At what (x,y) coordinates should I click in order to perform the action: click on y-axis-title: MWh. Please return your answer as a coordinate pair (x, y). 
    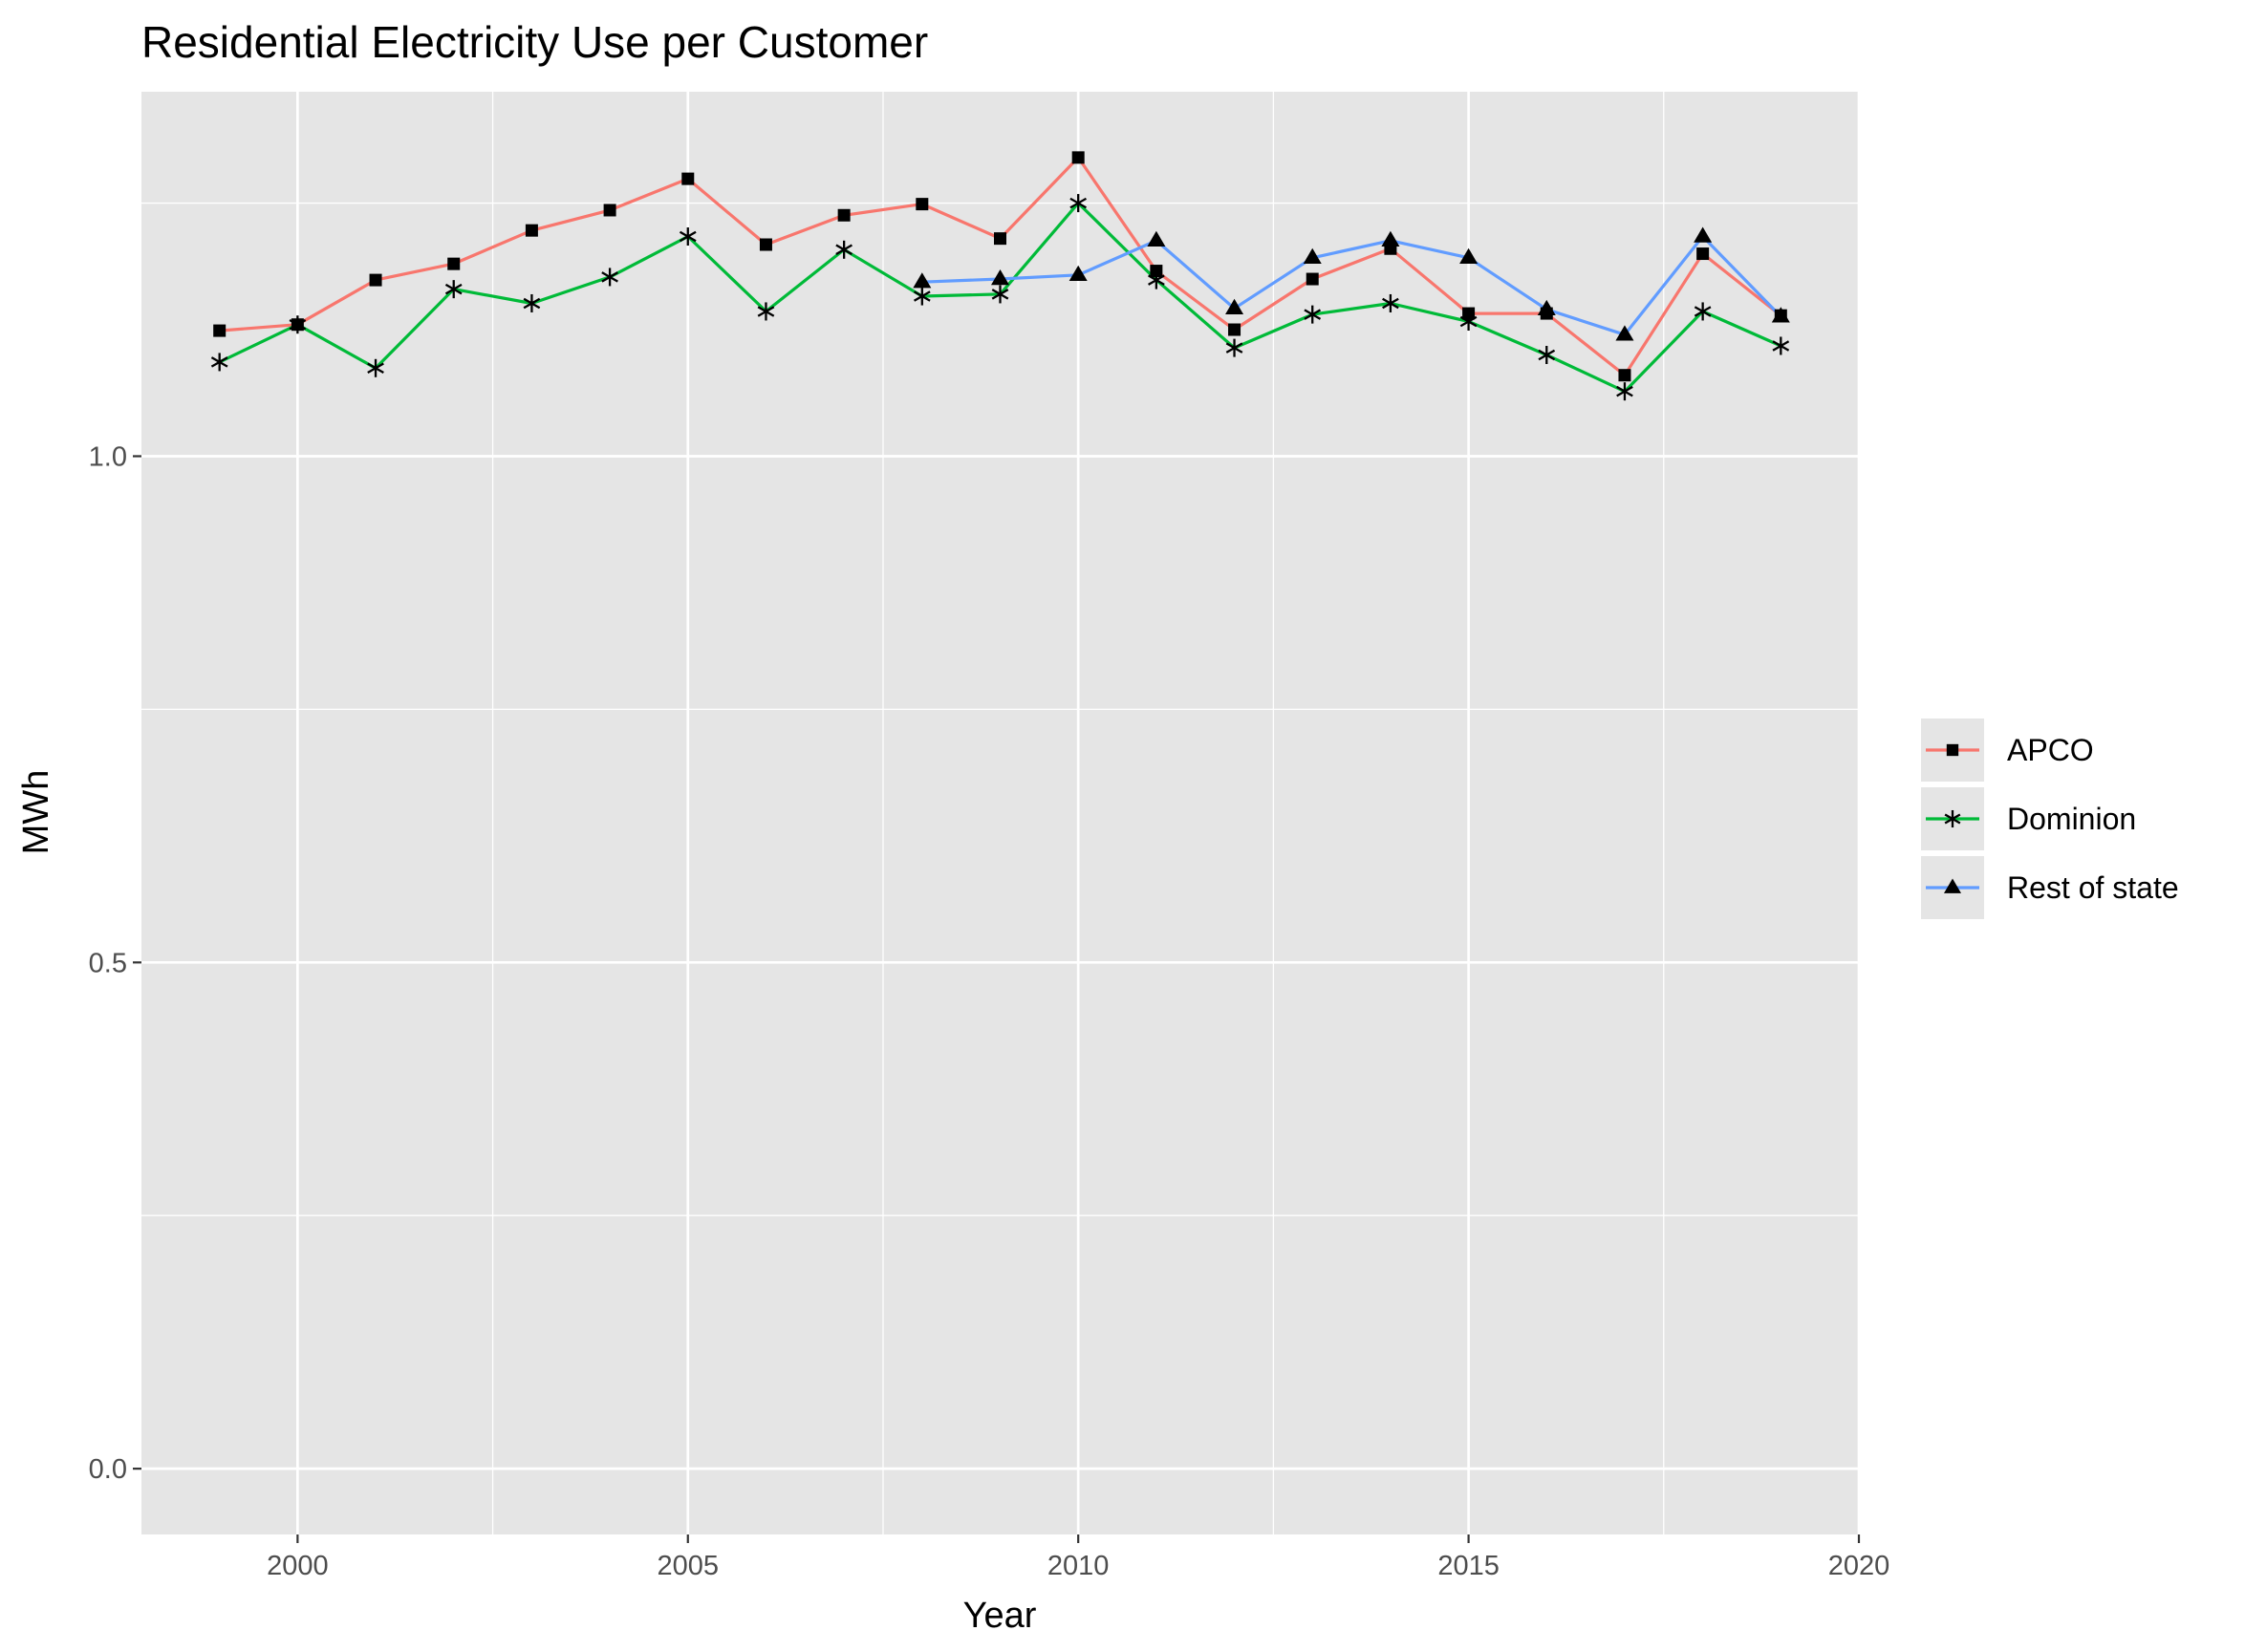
    Looking at the image, I should click on (36, 813).